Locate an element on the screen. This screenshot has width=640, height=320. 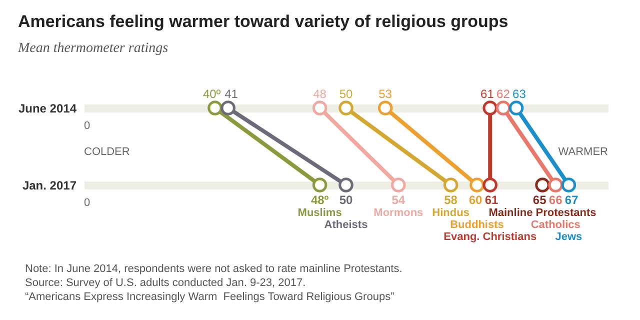
data-label: 63 is located at coordinates (519, 94).